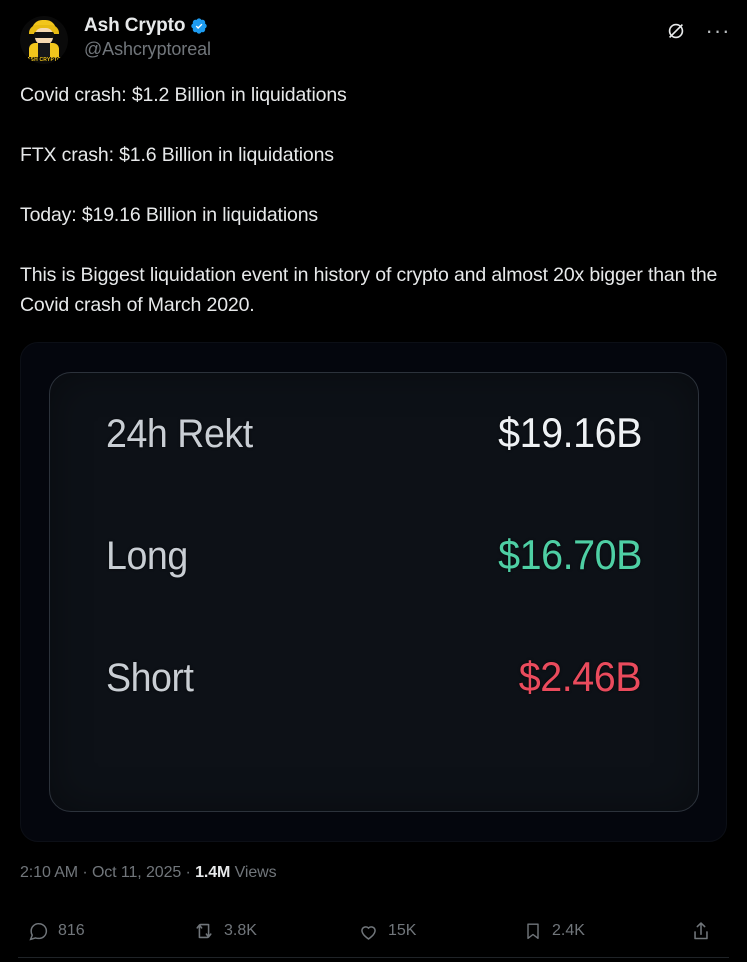  Describe the element at coordinates (136, 872) in the screenshot. I see `tweet-date: Oct 11, 2025` at that location.